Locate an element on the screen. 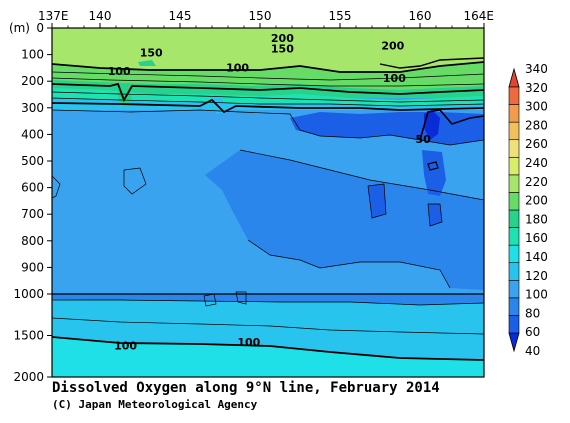  colorbar-label: 40 is located at coordinates (532, 351).